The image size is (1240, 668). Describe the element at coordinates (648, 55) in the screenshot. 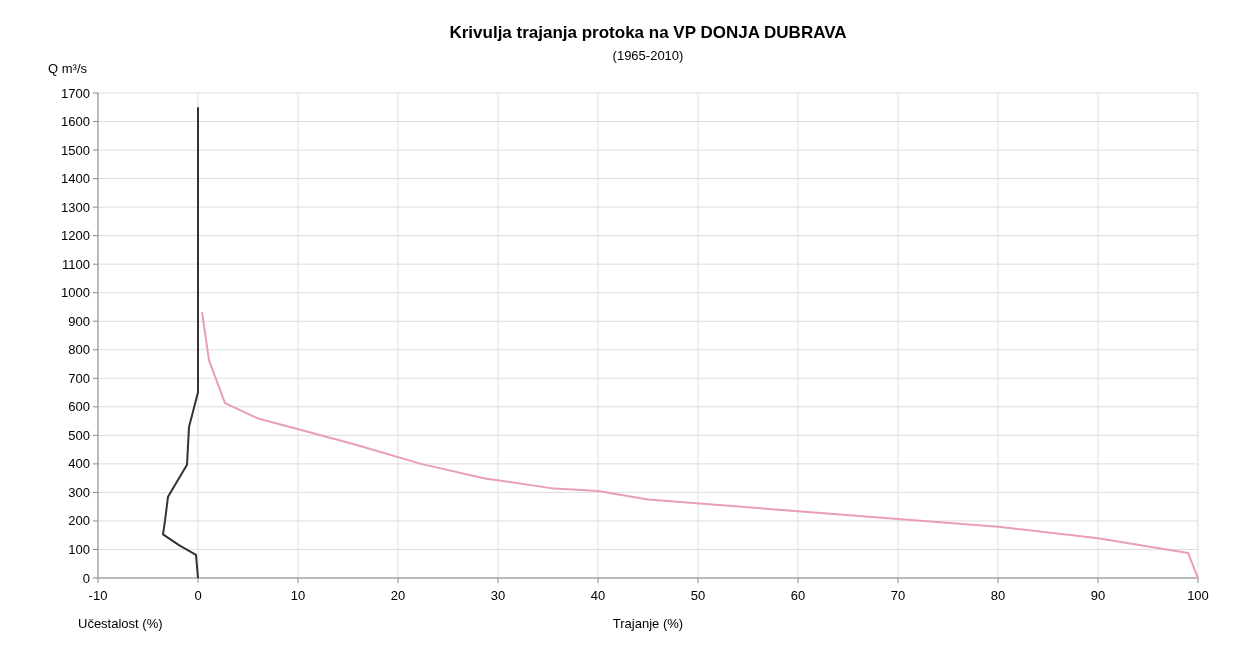

I see `chart-subtitle: (1965-2010)` at that location.